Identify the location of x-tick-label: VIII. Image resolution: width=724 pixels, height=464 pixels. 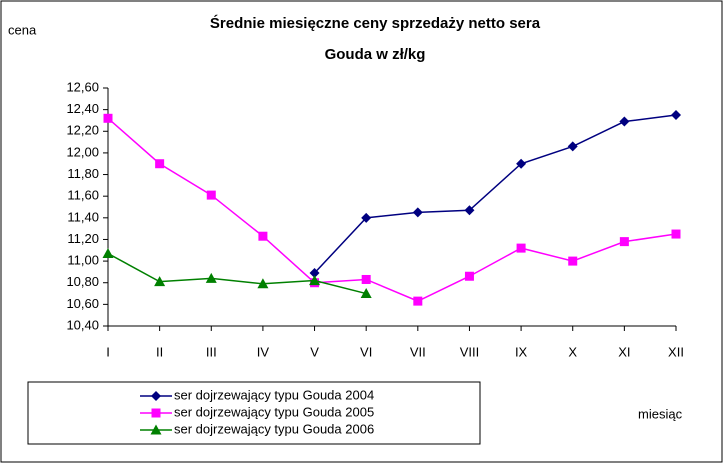
(470, 351).